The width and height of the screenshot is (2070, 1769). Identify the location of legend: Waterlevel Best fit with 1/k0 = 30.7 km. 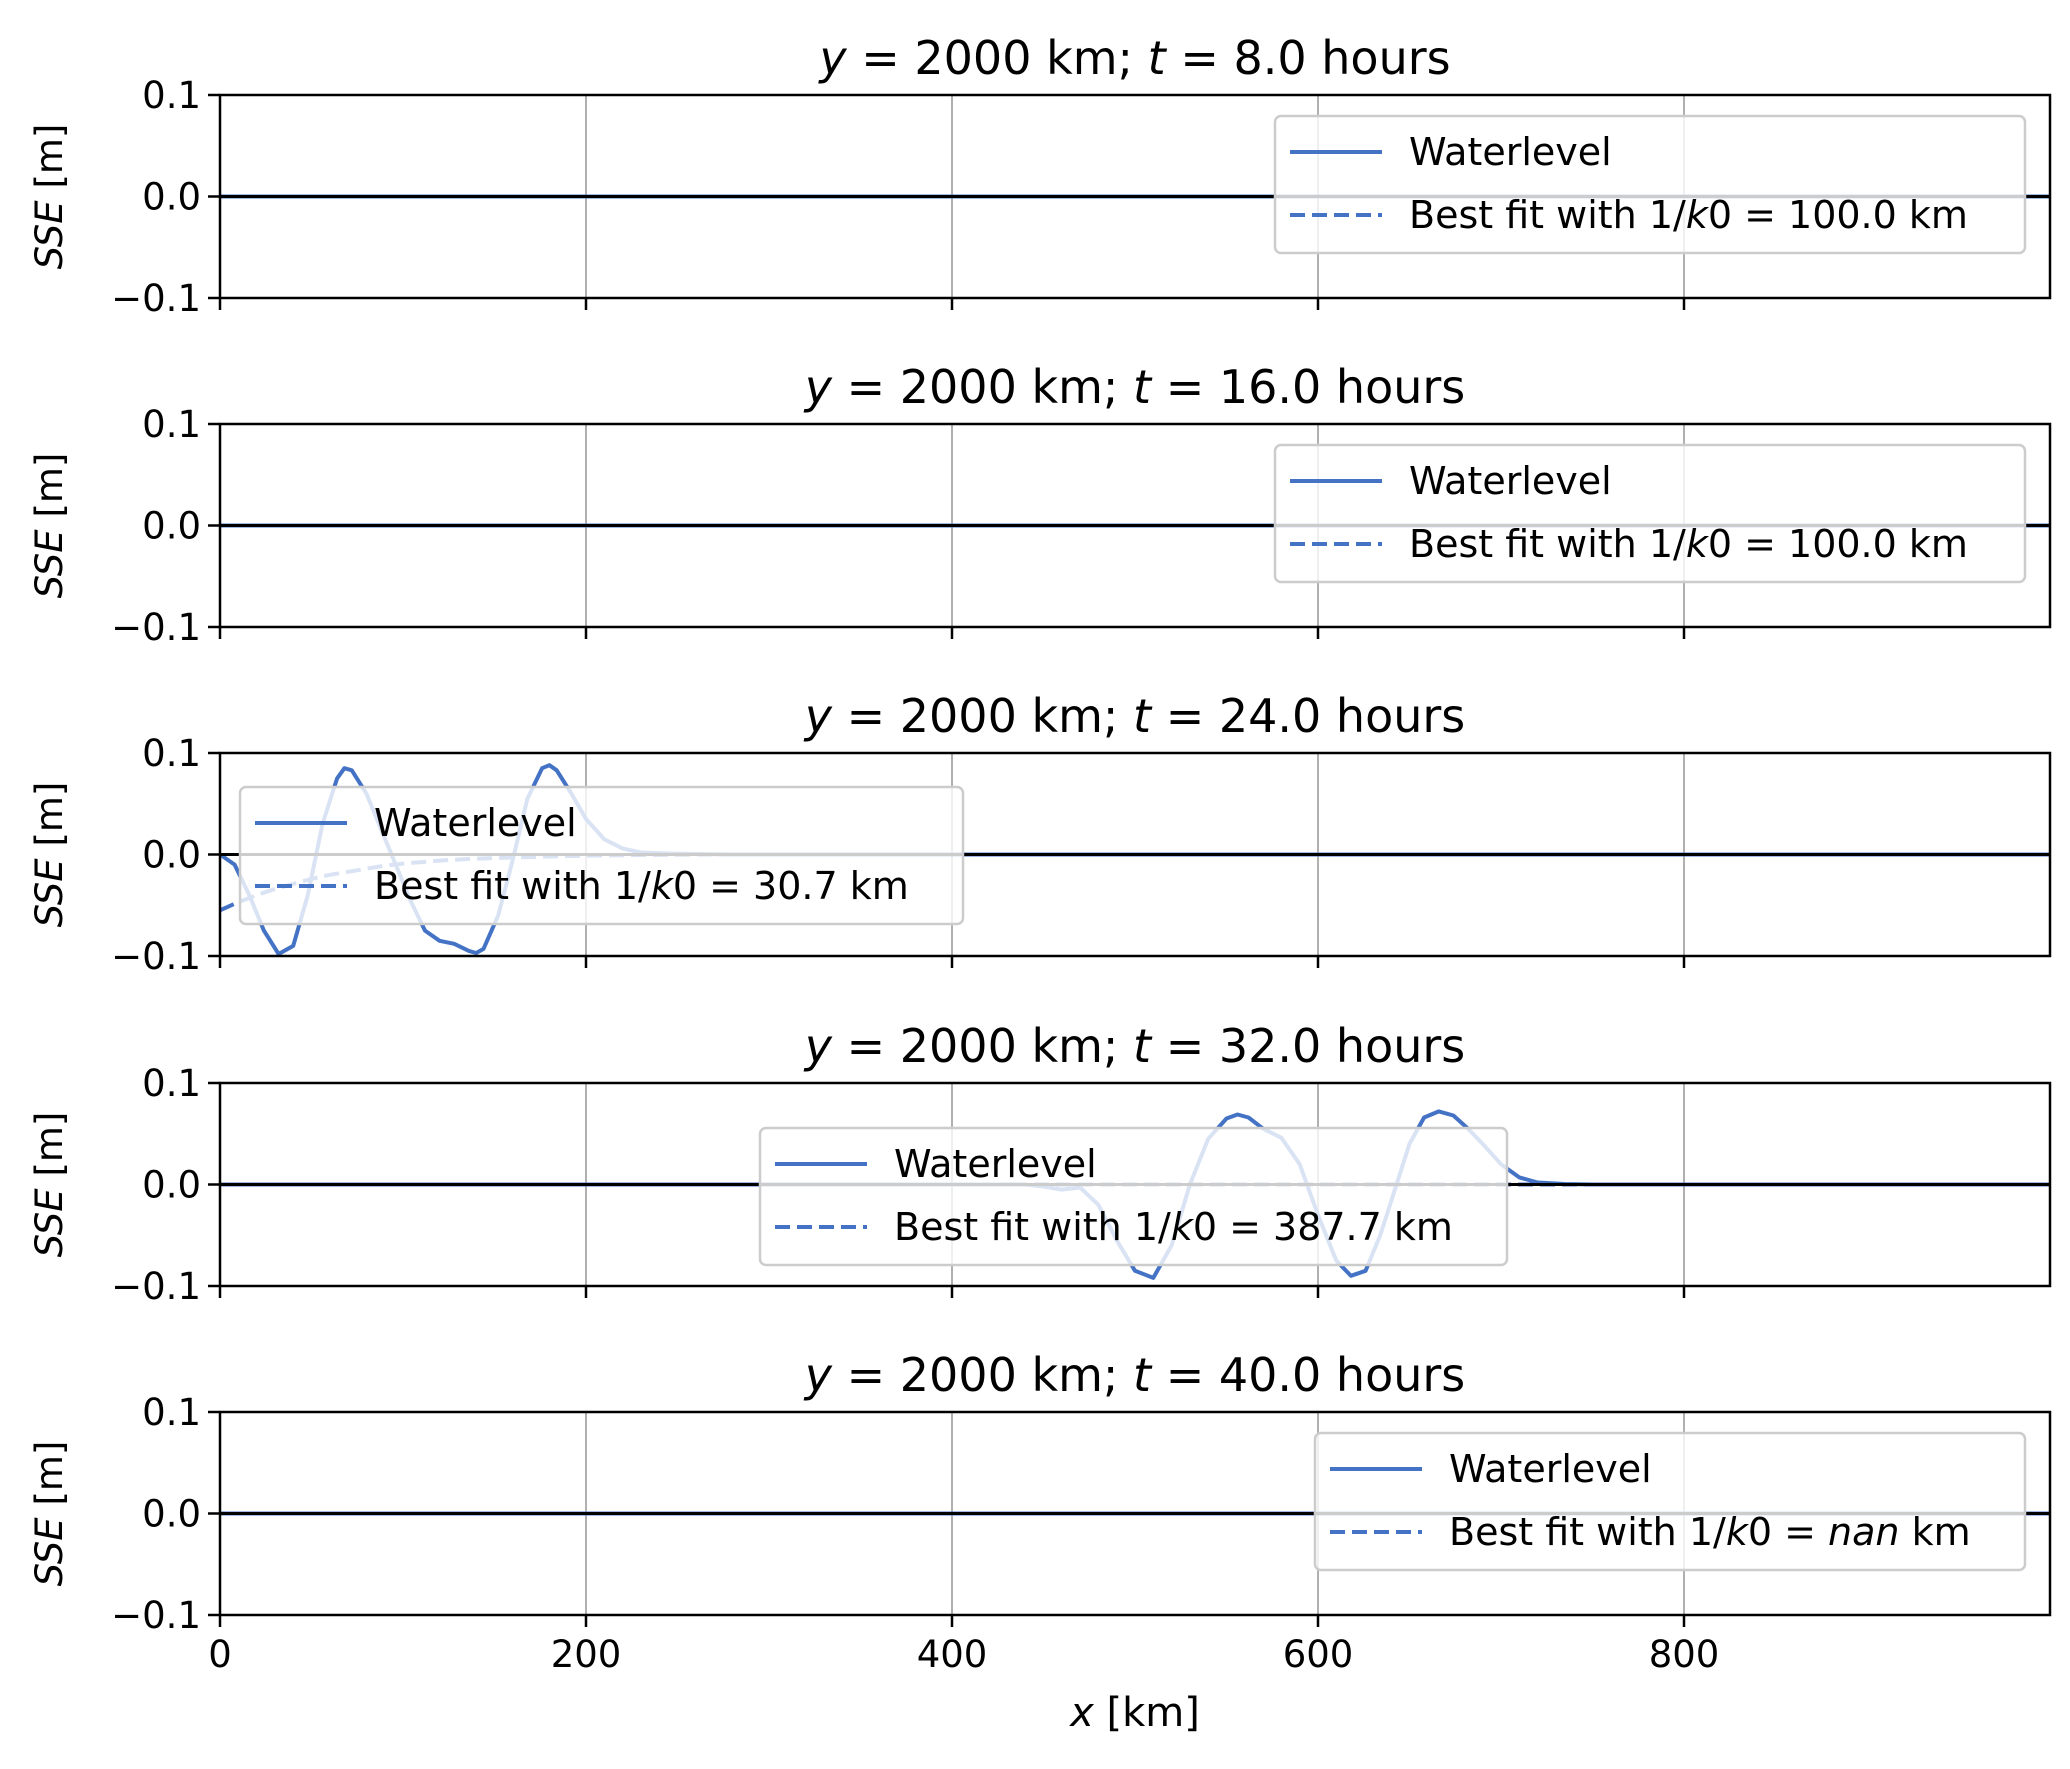
(601, 855).